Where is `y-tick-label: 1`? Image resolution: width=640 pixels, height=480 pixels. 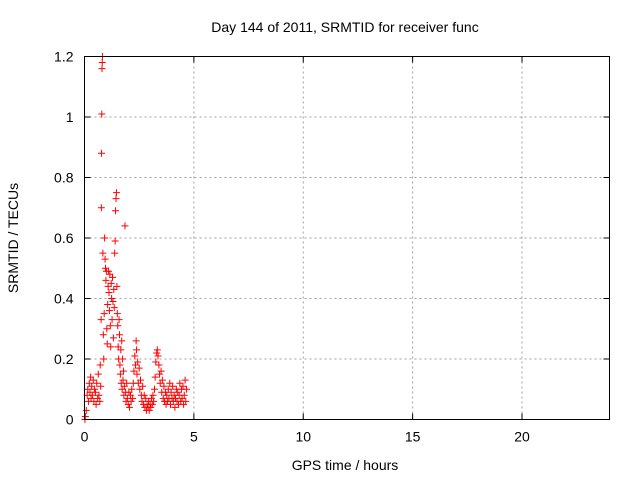 y-tick-label: 1 is located at coordinates (70, 117).